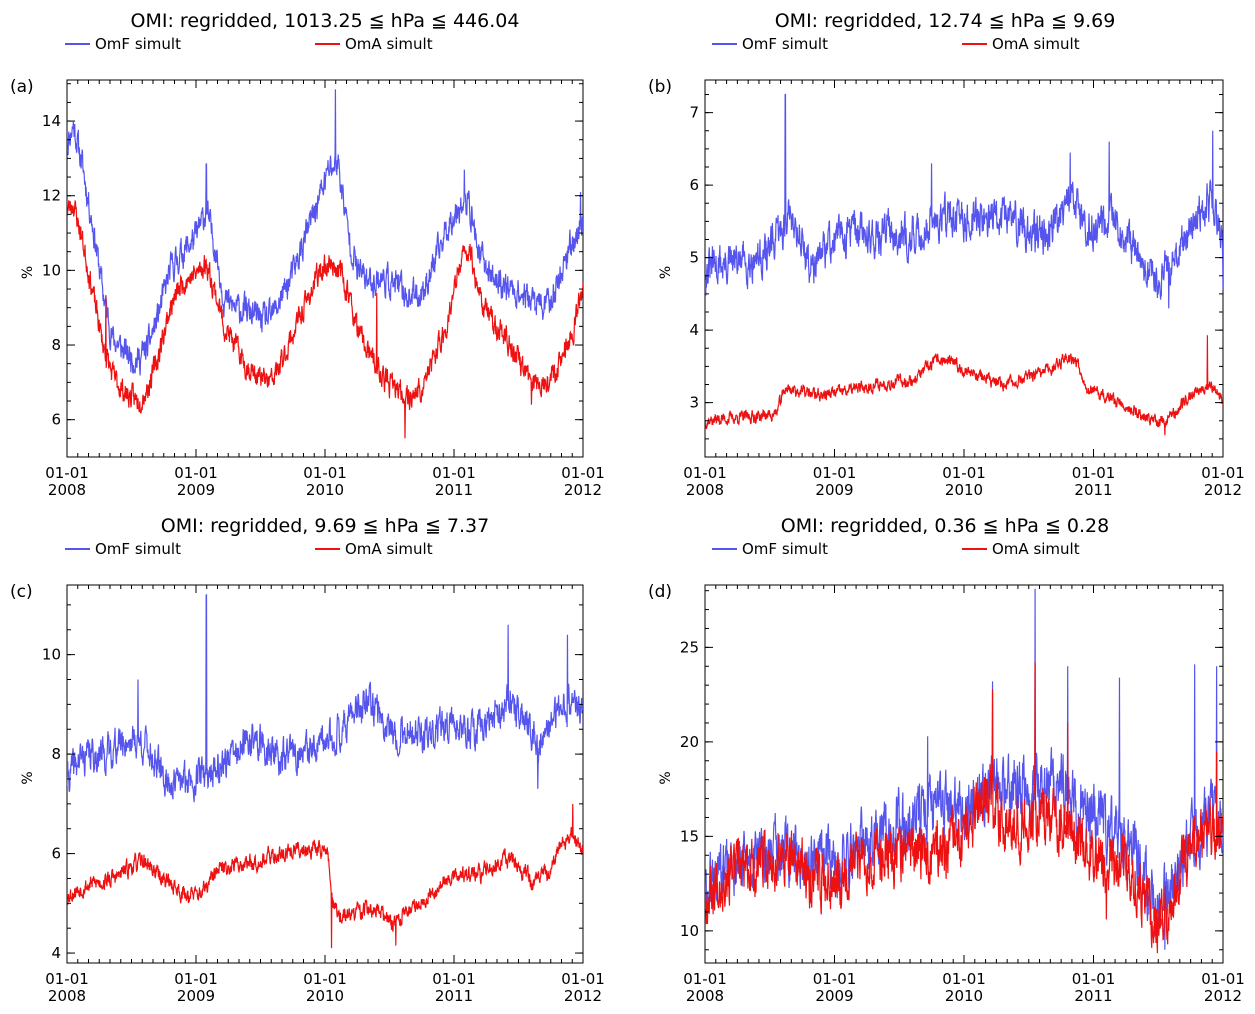 The width and height of the screenshot is (1255, 1014). What do you see at coordinates (325, 526) in the screenshot?
I see `chart-title: OMI: regridded, 9.69 ≦ hPa ≦ 7.37` at bounding box center [325, 526].